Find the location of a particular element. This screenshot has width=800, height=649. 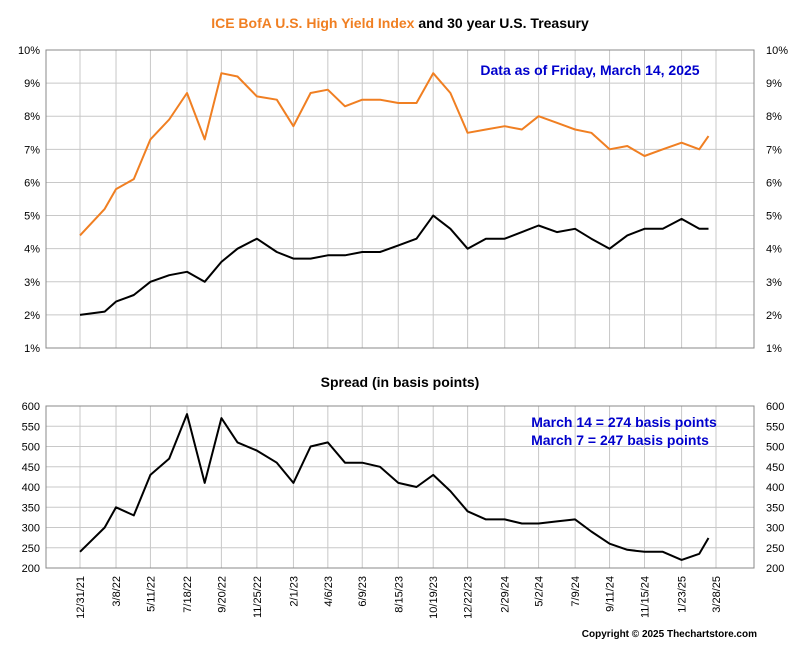

top-y-tick-left: 2% is located at coordinates (32, 316).